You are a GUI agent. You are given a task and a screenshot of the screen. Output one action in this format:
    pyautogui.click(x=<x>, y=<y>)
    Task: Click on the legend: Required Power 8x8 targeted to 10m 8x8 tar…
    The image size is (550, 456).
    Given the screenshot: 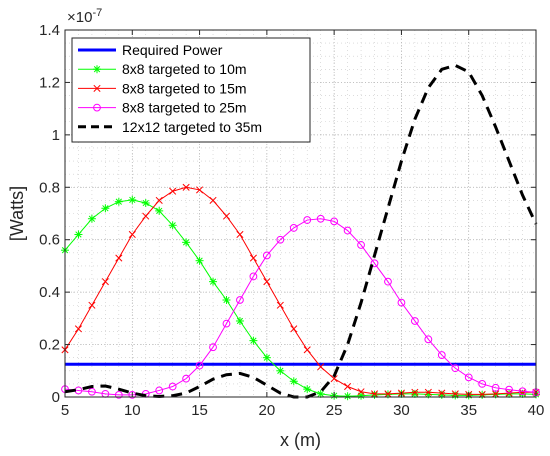 What is the action you would take?
    pyautogui.click(x=191, y=90)
    